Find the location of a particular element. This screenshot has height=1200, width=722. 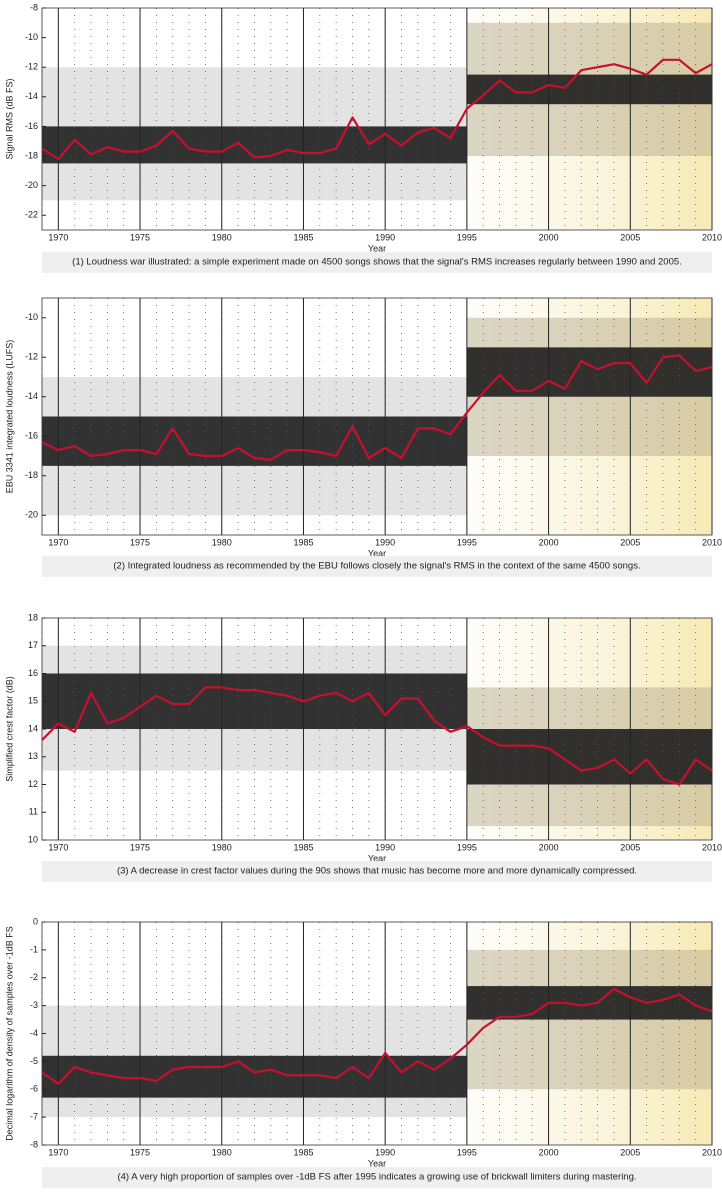

y-tick-label: 13 is located at coordinates (33, 756).